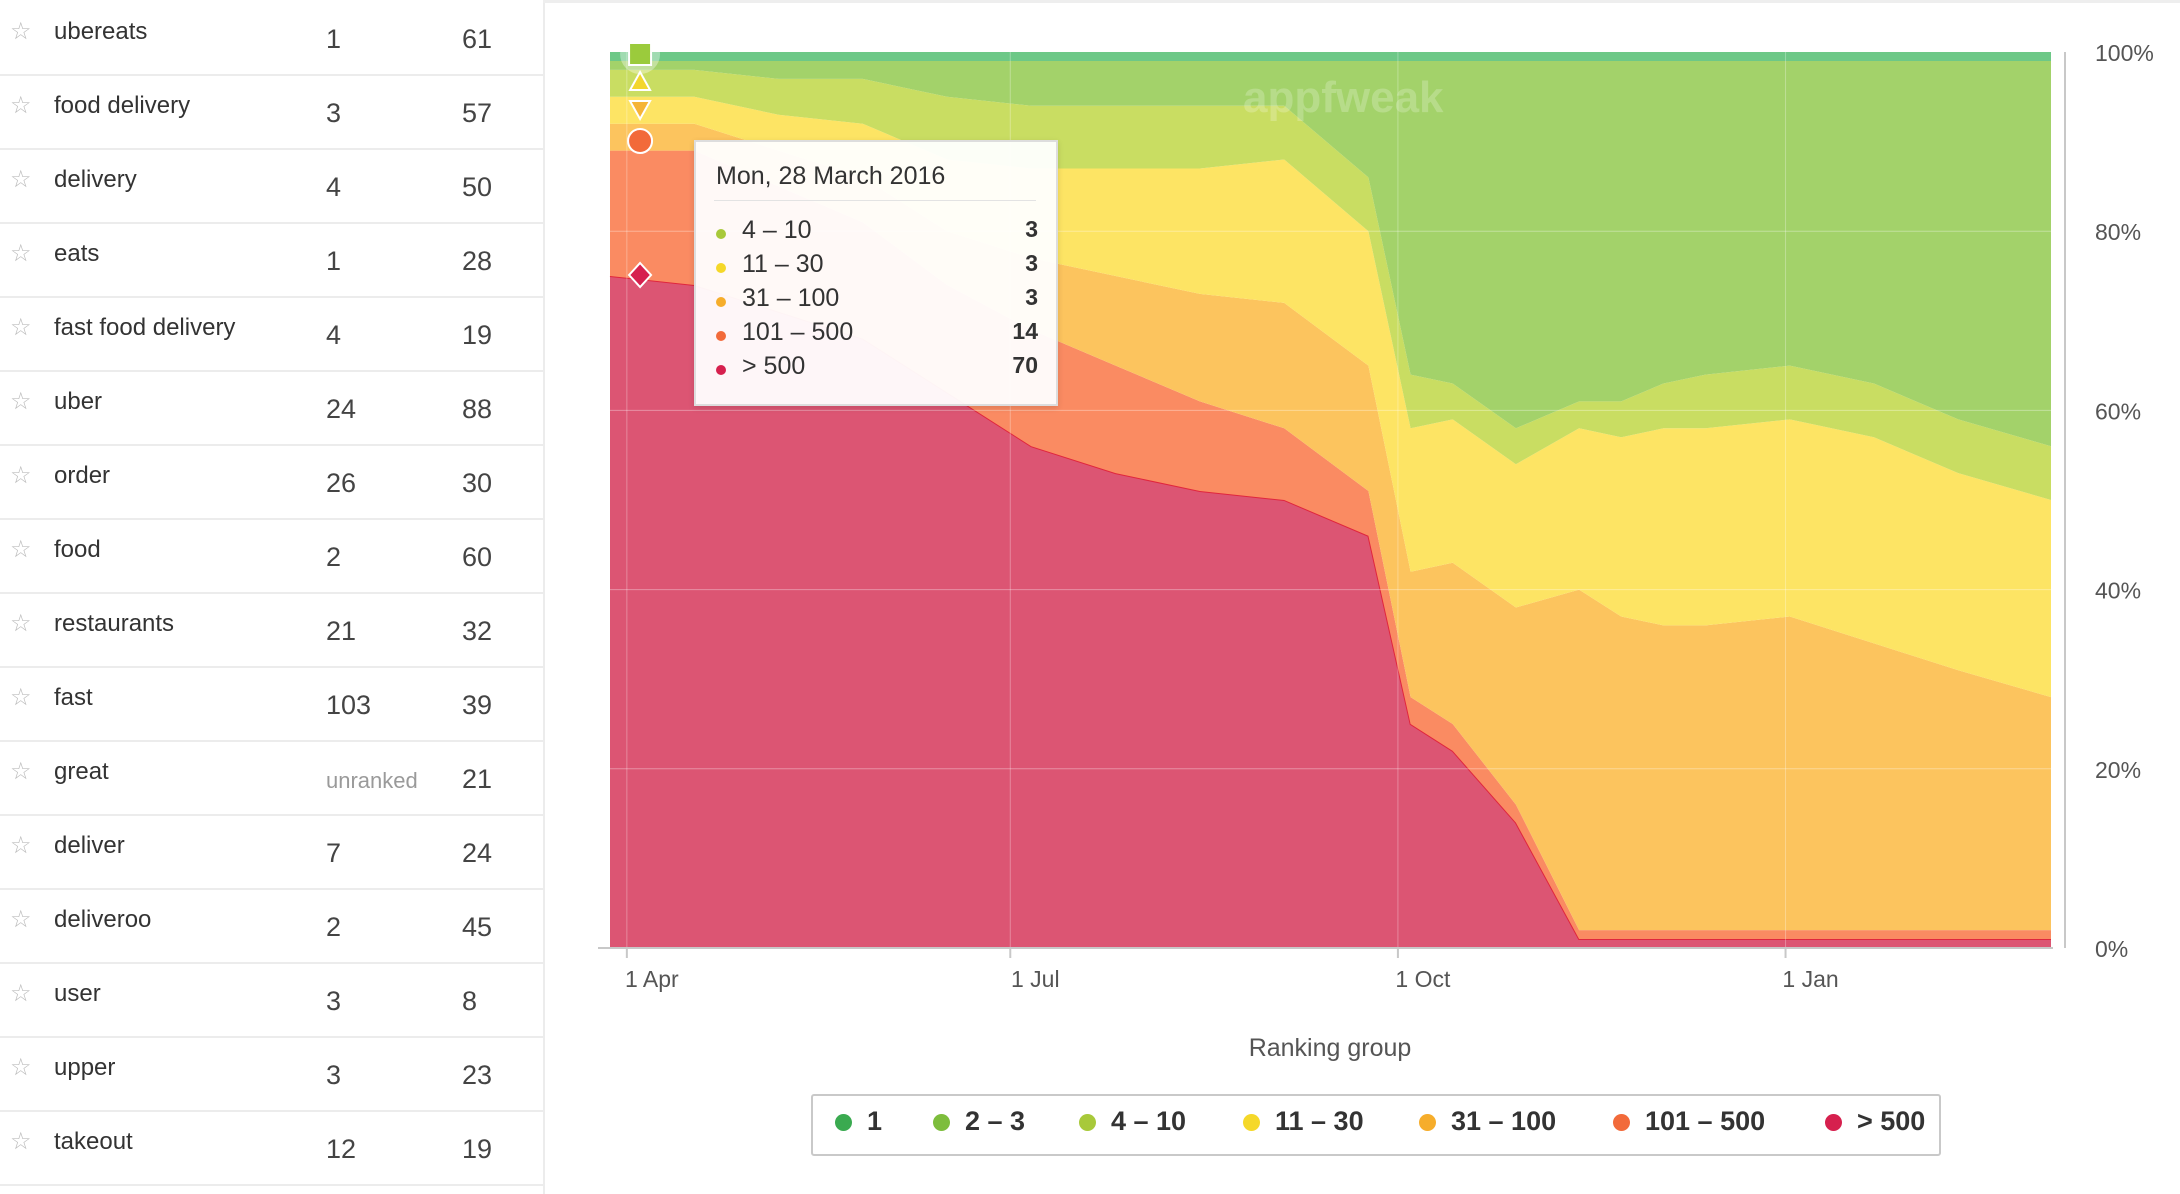 The width and height of the screenshot is (2180, 1194). Describe the element at coordinates (477, 853) in the screenshot. I see `keyword-score: 24` at that location.